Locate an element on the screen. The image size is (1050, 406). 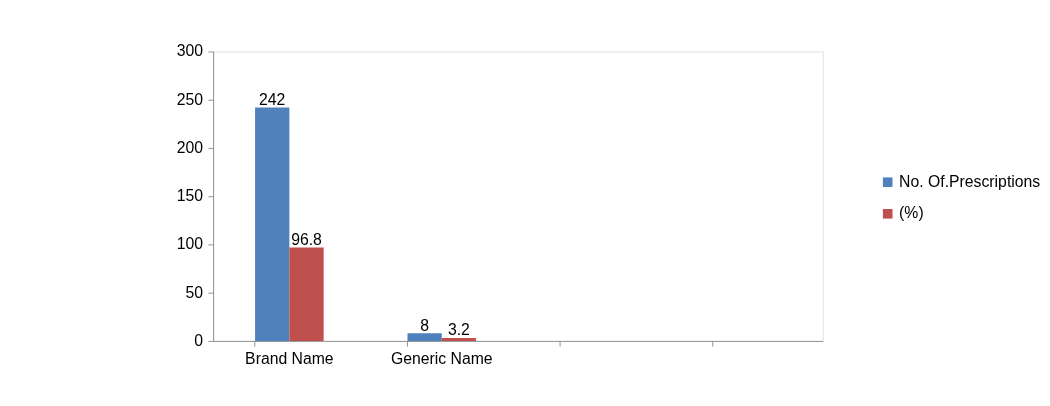
y-tick-label: 300 is located at coordinates (190, 51).